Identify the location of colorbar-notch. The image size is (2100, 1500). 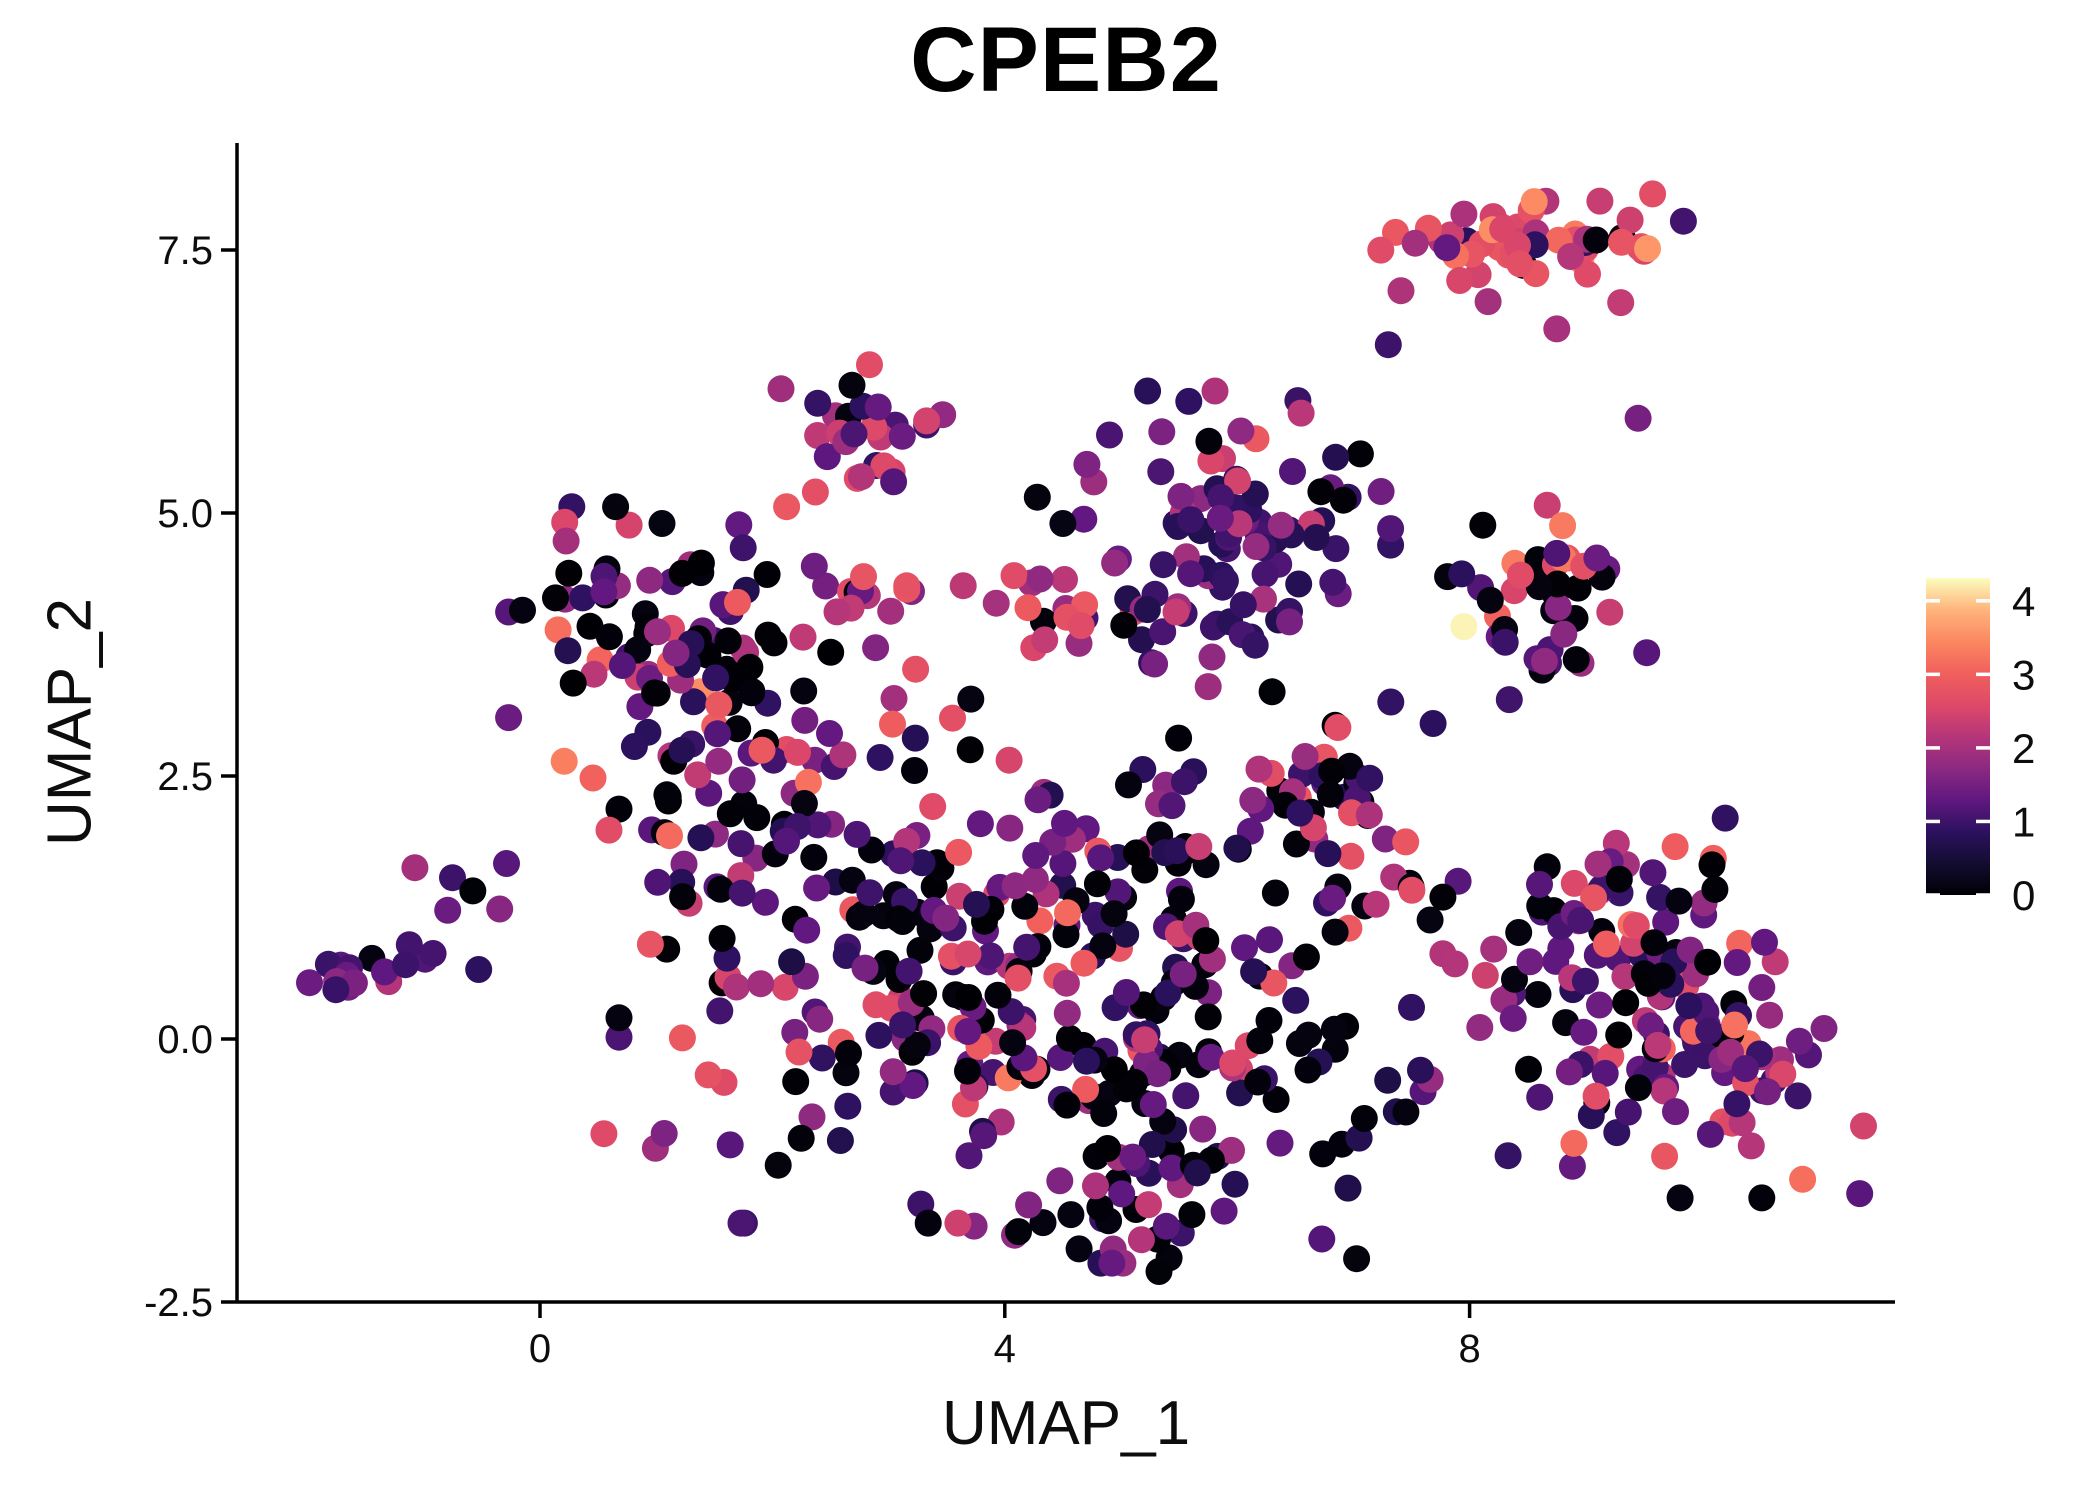
(1983, 748).